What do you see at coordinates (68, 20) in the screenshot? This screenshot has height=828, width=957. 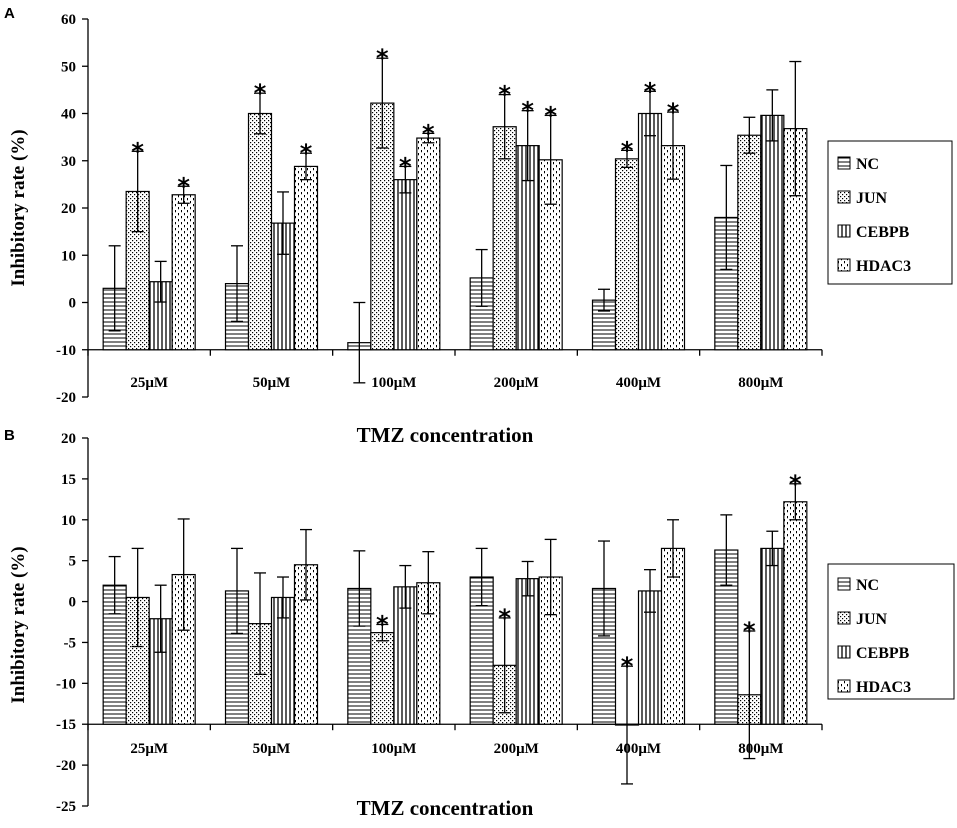 I see `panel-a-y-tick-label: 60` at bounding box center [68, 20].